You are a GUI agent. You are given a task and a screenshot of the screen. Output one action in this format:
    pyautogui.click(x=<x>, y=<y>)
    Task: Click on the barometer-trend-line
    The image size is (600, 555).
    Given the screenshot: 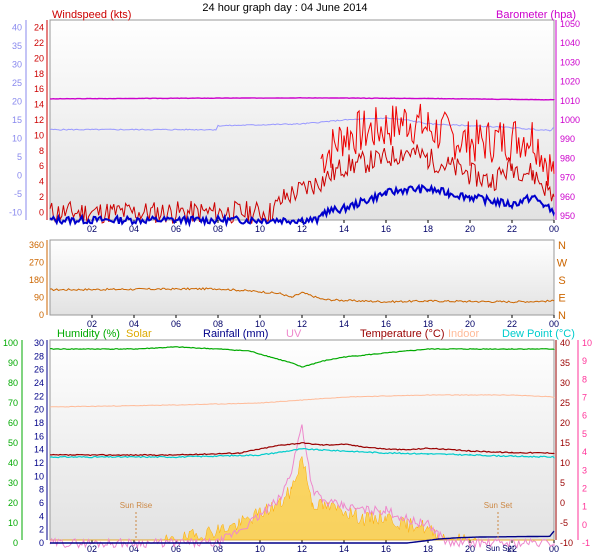 What is the action you would take?
    pyautogui.click(x=301, y=124)
    